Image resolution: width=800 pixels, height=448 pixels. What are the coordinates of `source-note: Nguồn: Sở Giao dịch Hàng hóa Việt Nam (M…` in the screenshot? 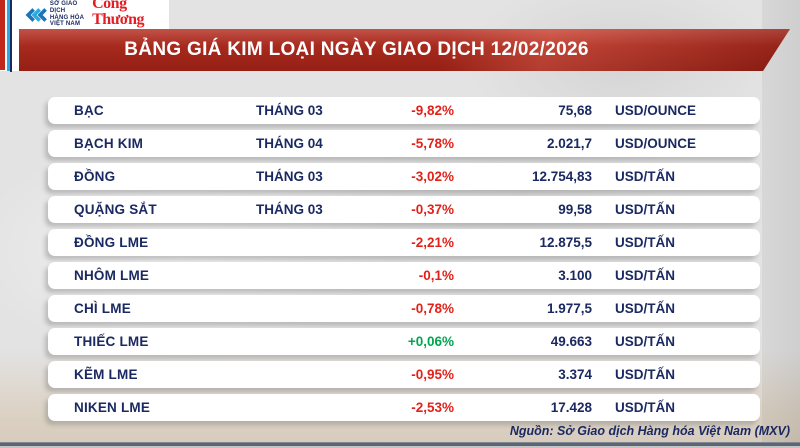 It's located at (649, 431).